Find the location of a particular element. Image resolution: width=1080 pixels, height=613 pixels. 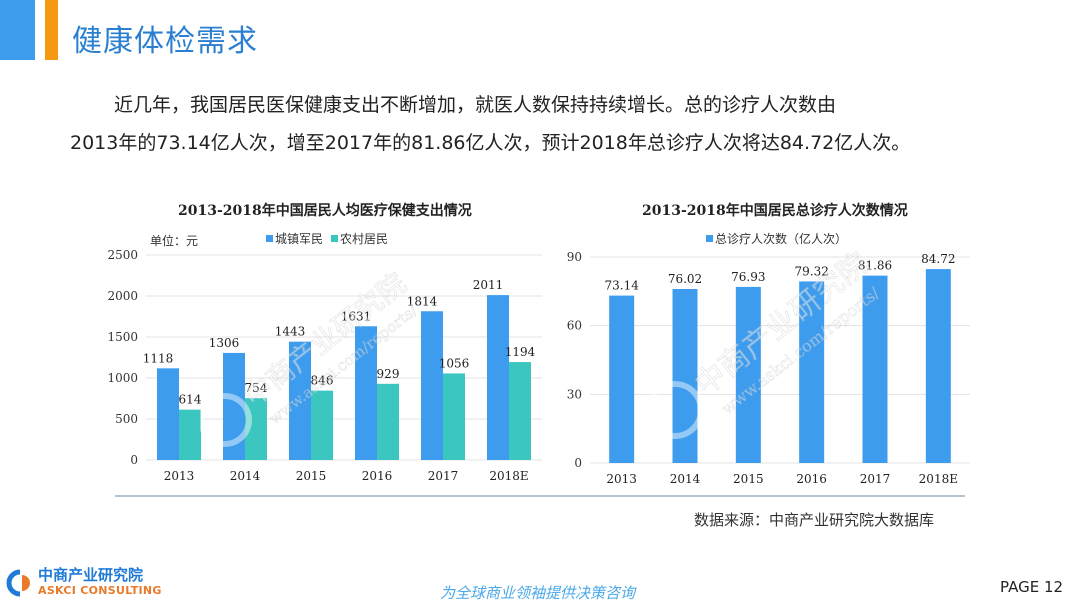

legend-label-rural: 农村居民 is located at coordinates (364, 239).